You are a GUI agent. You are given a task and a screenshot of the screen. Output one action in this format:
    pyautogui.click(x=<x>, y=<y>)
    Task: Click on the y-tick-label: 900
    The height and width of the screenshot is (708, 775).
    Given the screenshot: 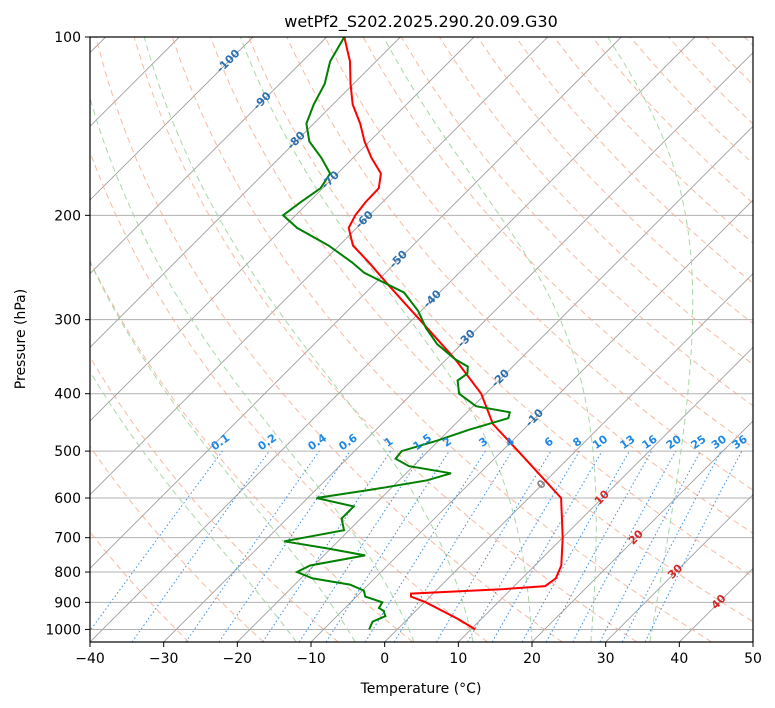 What is the action you would take?
    pyautogui.click(x=67, y=603)
    